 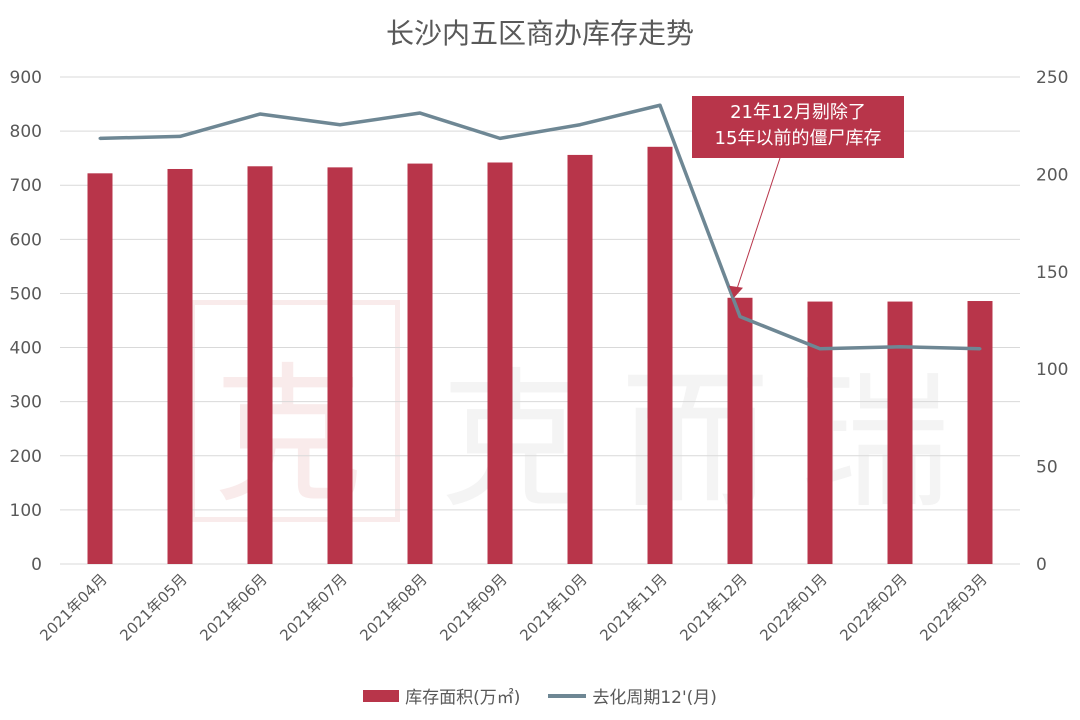 What do you see at coordinates (393, 607) in the screenshot?
I see `x-tick-label: 2021年08月` at bounding box center [393, 607].